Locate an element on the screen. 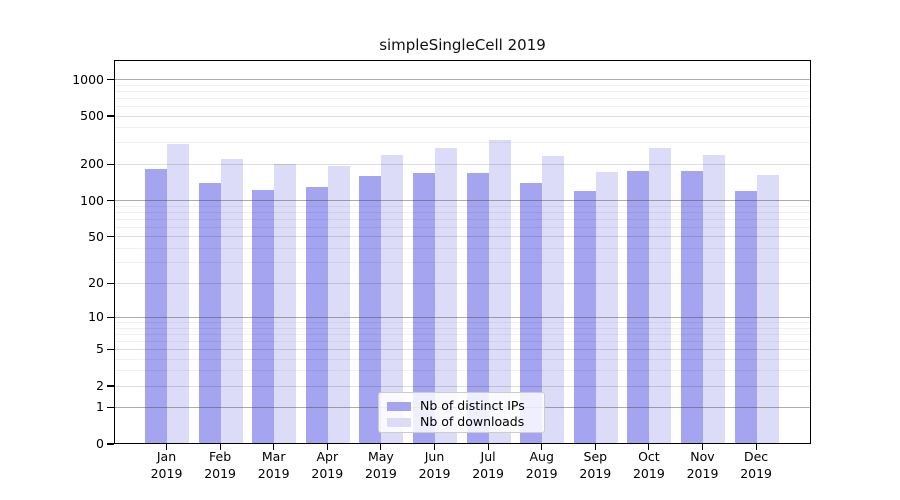  y-axis-tick-label: 200 is located at coordinates (92, 164).